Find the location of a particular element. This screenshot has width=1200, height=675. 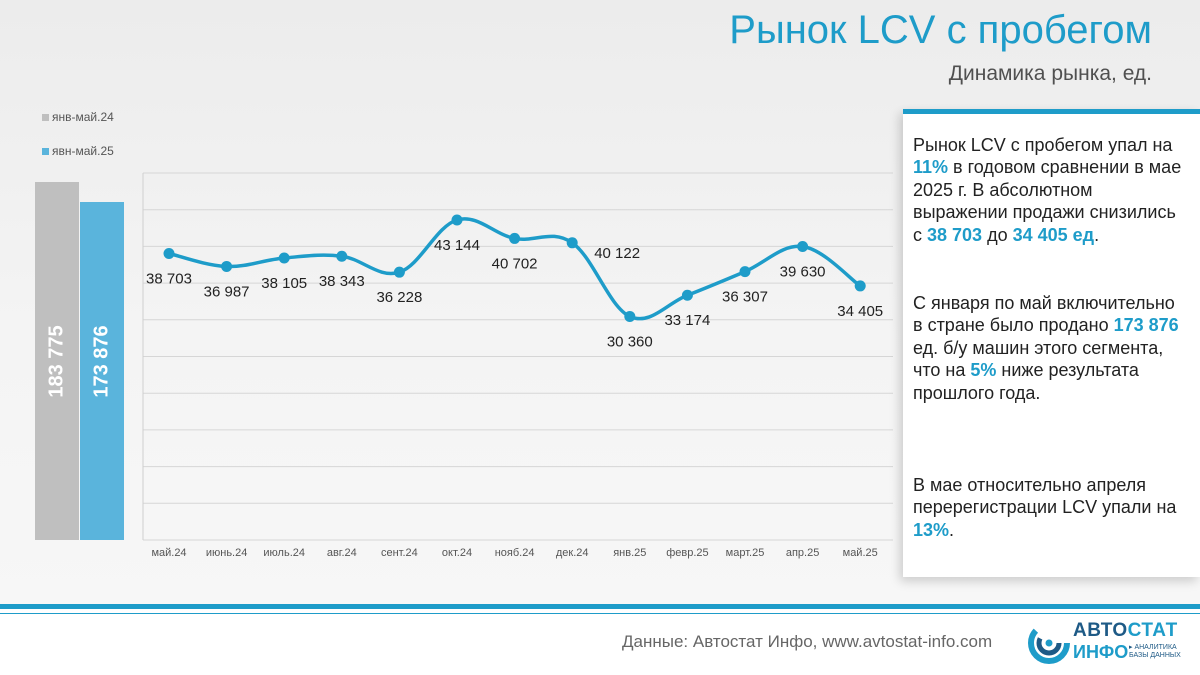

data-label: 40 702 is located at coordinates (515, 263).